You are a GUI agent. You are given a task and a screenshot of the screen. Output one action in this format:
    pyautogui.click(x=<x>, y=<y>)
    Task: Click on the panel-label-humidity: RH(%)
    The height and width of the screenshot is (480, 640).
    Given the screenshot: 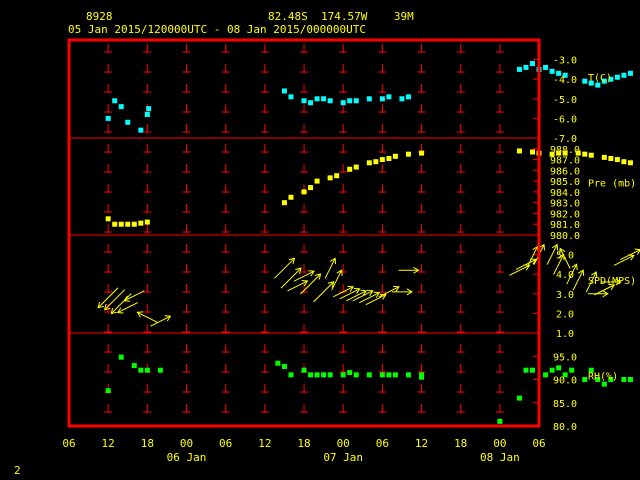 What is the action you would take?
    pyautogui.click(x=603, y=377)
    